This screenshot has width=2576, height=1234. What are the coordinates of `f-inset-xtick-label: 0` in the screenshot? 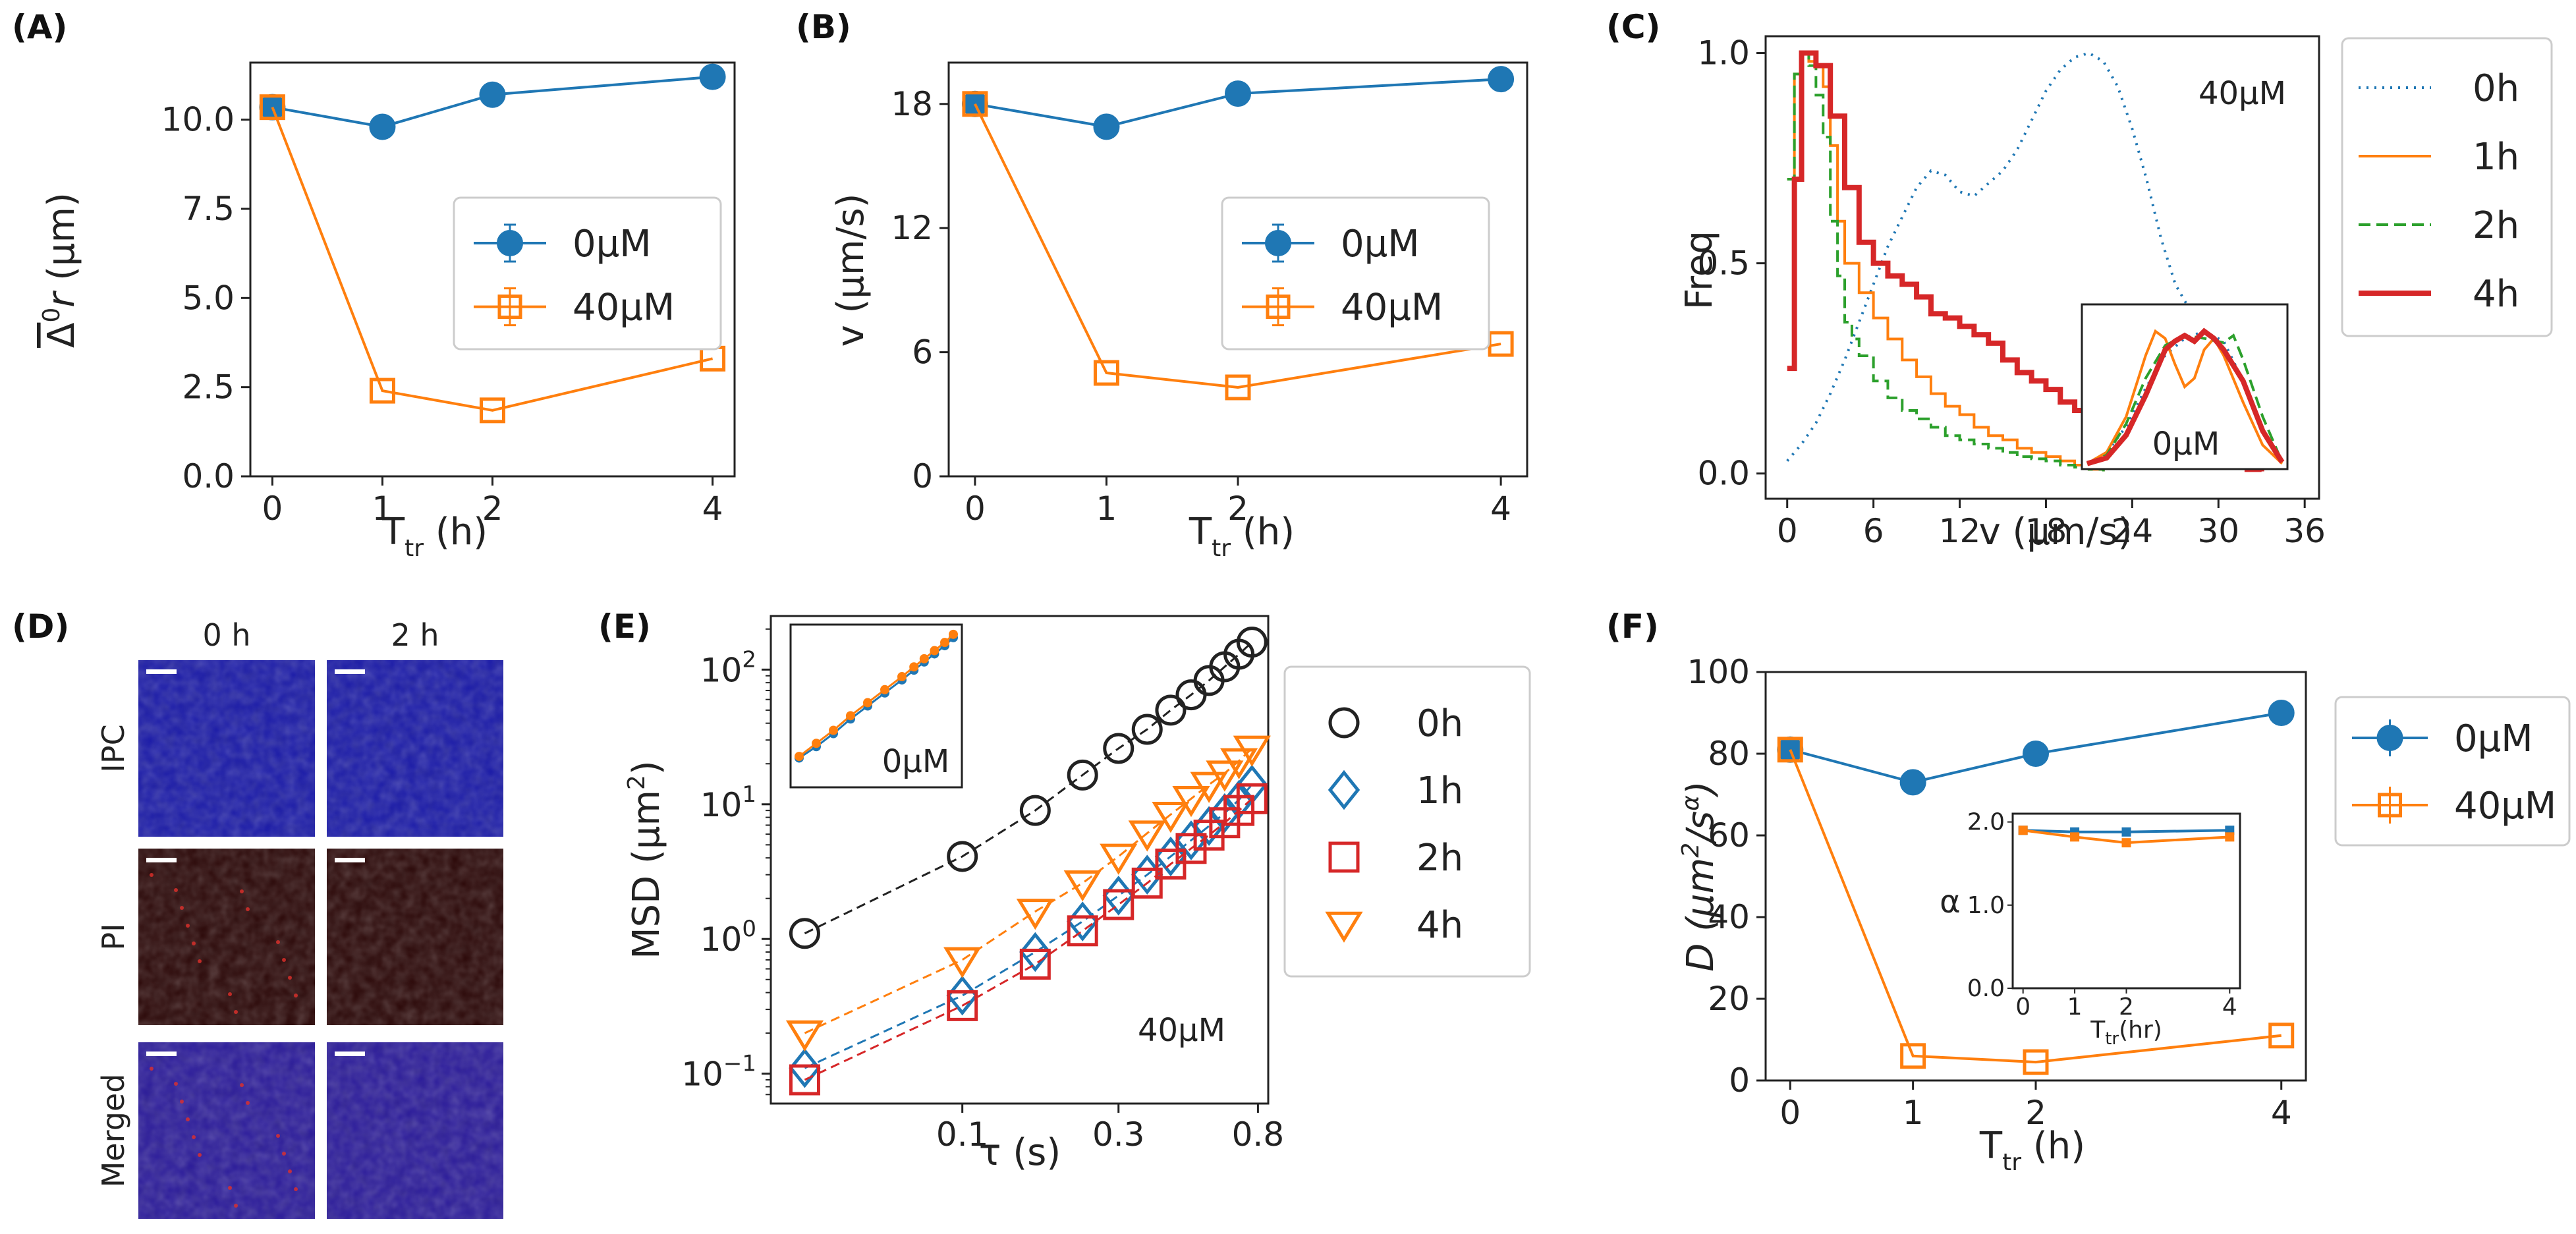 It's located at (2022, 1007).